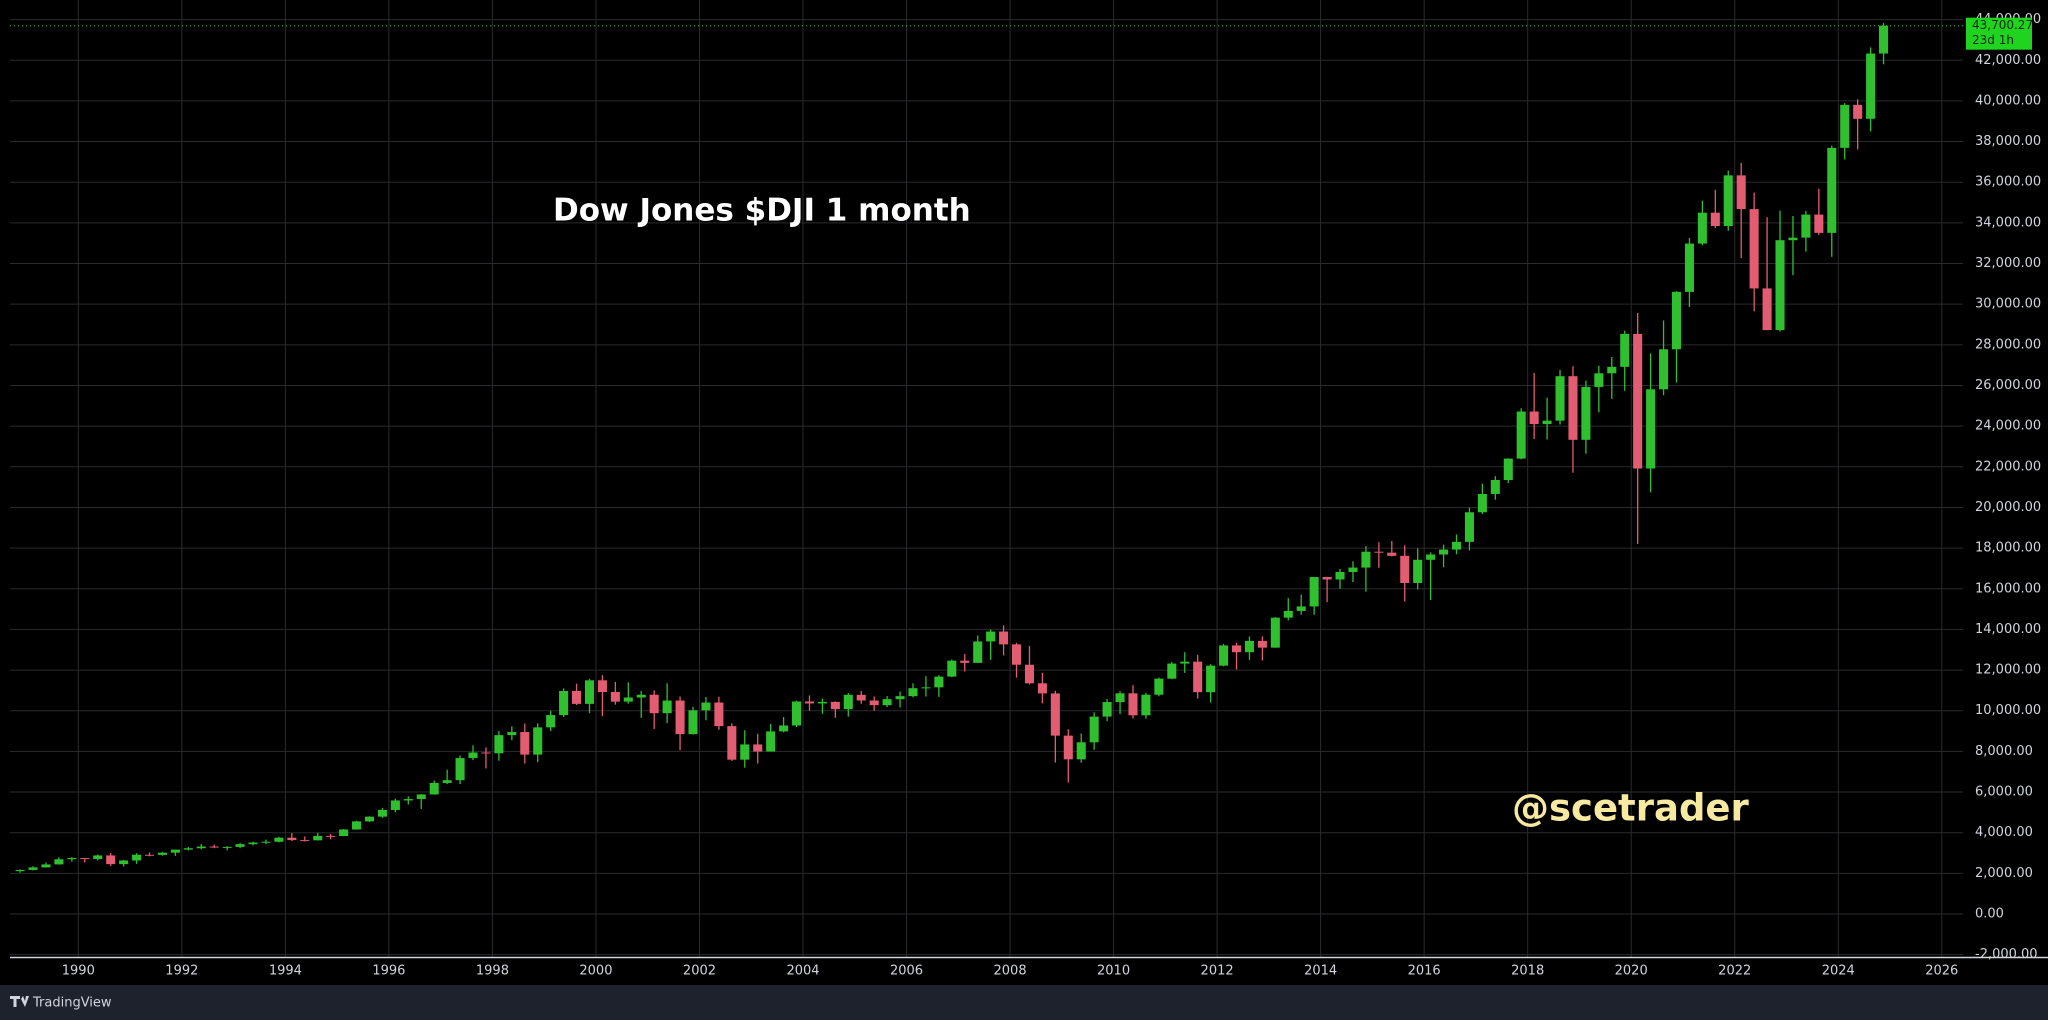  Describe the element at coordinates (1734, 971) in the screenshot. I see `x-tick-label: 2022` at that location.